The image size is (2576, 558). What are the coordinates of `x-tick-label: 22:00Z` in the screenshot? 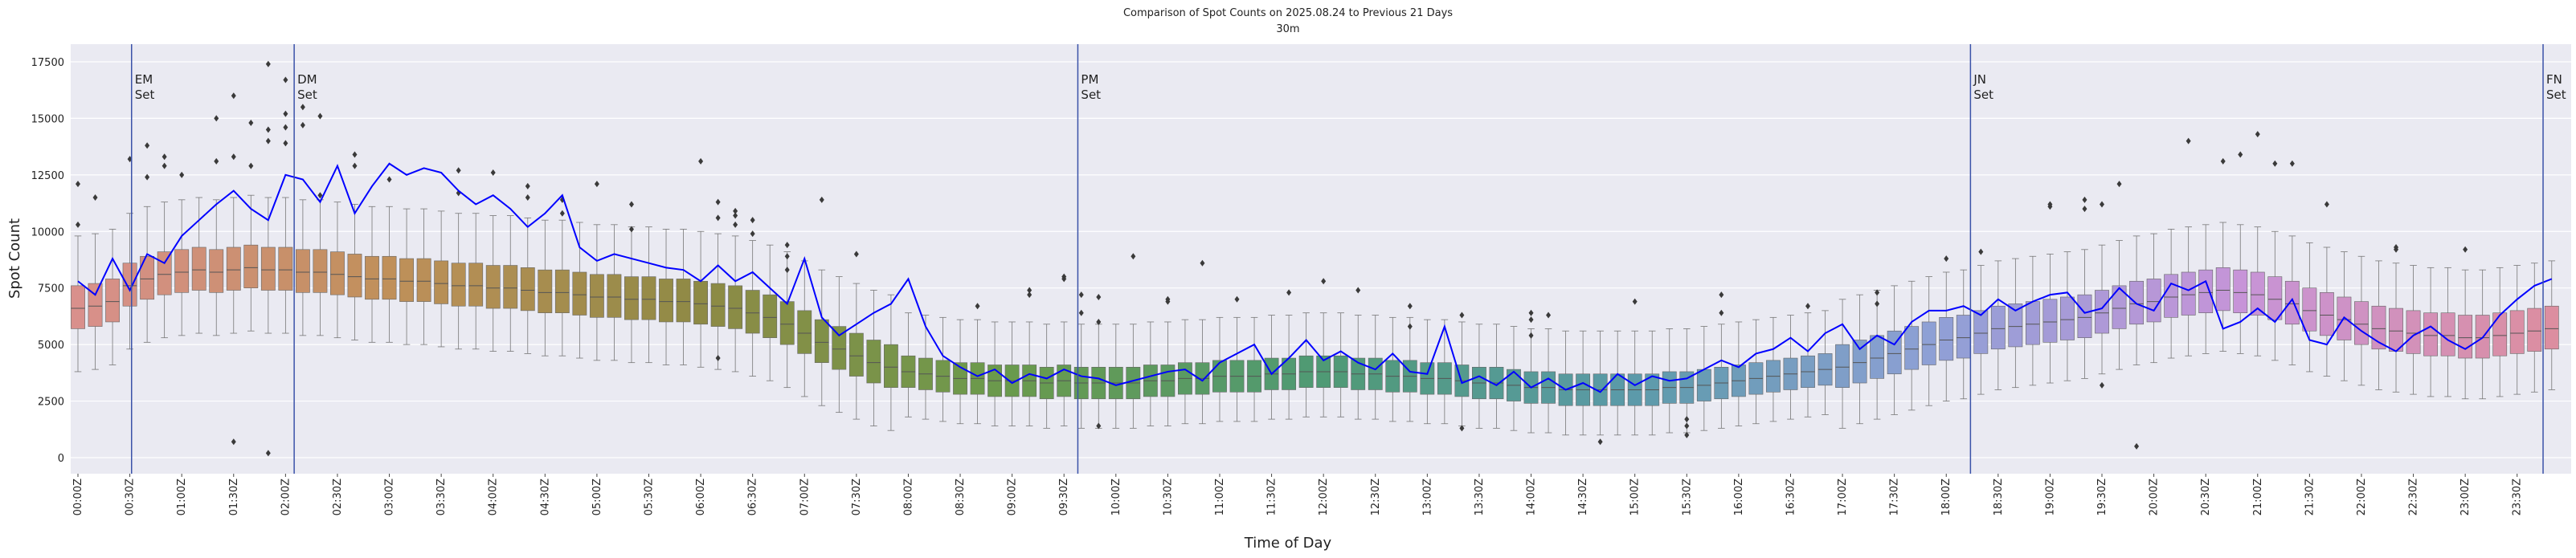 It's located at (2362, 497).